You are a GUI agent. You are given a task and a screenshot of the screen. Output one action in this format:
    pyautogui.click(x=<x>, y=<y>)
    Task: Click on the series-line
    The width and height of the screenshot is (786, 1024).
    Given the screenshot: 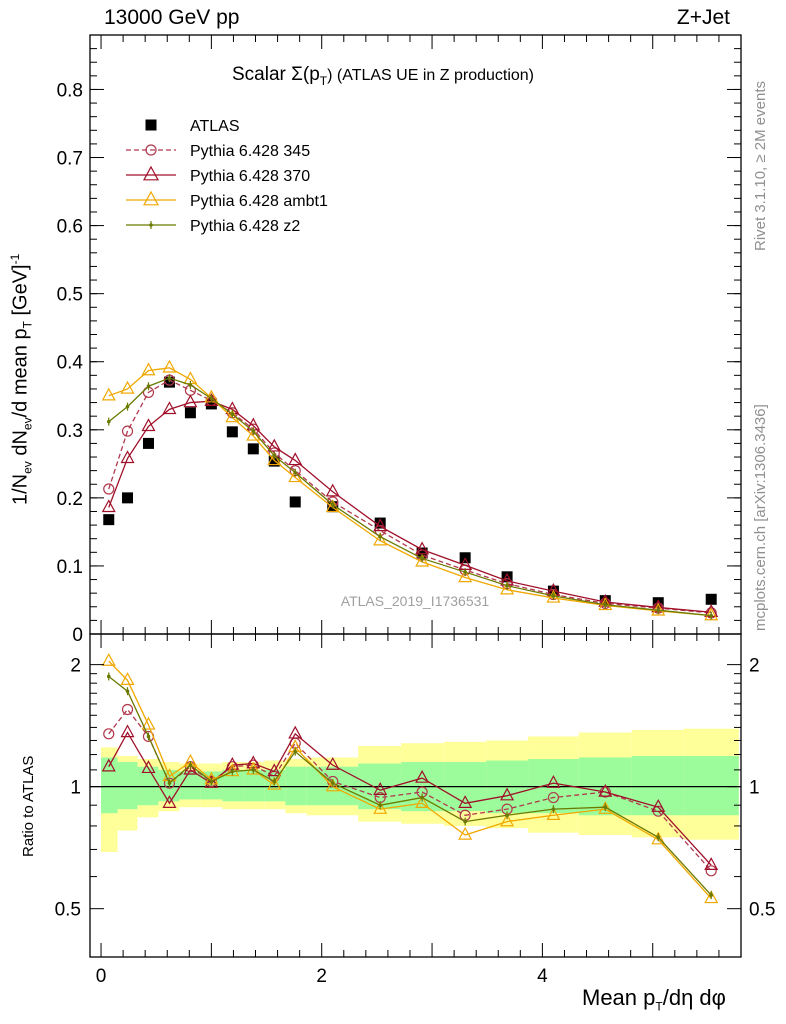 What is the action you would take?
    pyautogui.click(x=410, y=798)
    